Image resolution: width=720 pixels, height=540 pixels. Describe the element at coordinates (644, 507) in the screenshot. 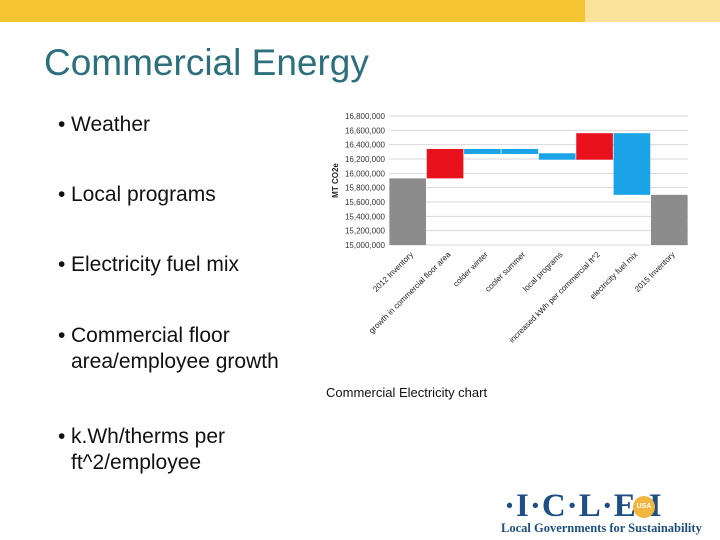

I see `logo-usa-badge: USA` at that location.